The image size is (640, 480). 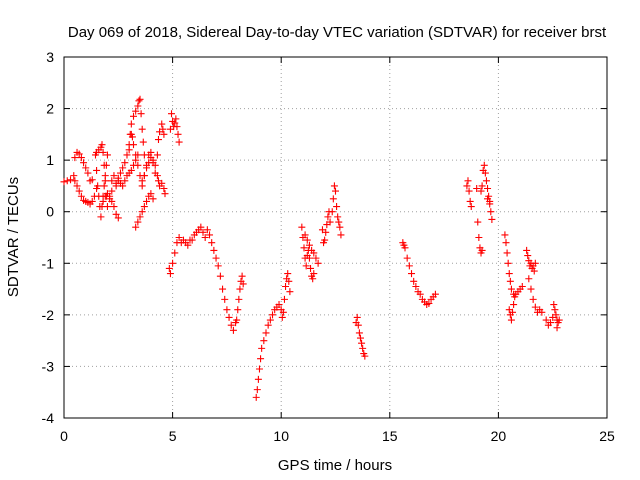 I want to click on x-tick-label: 5, so click(x=173, y=436).